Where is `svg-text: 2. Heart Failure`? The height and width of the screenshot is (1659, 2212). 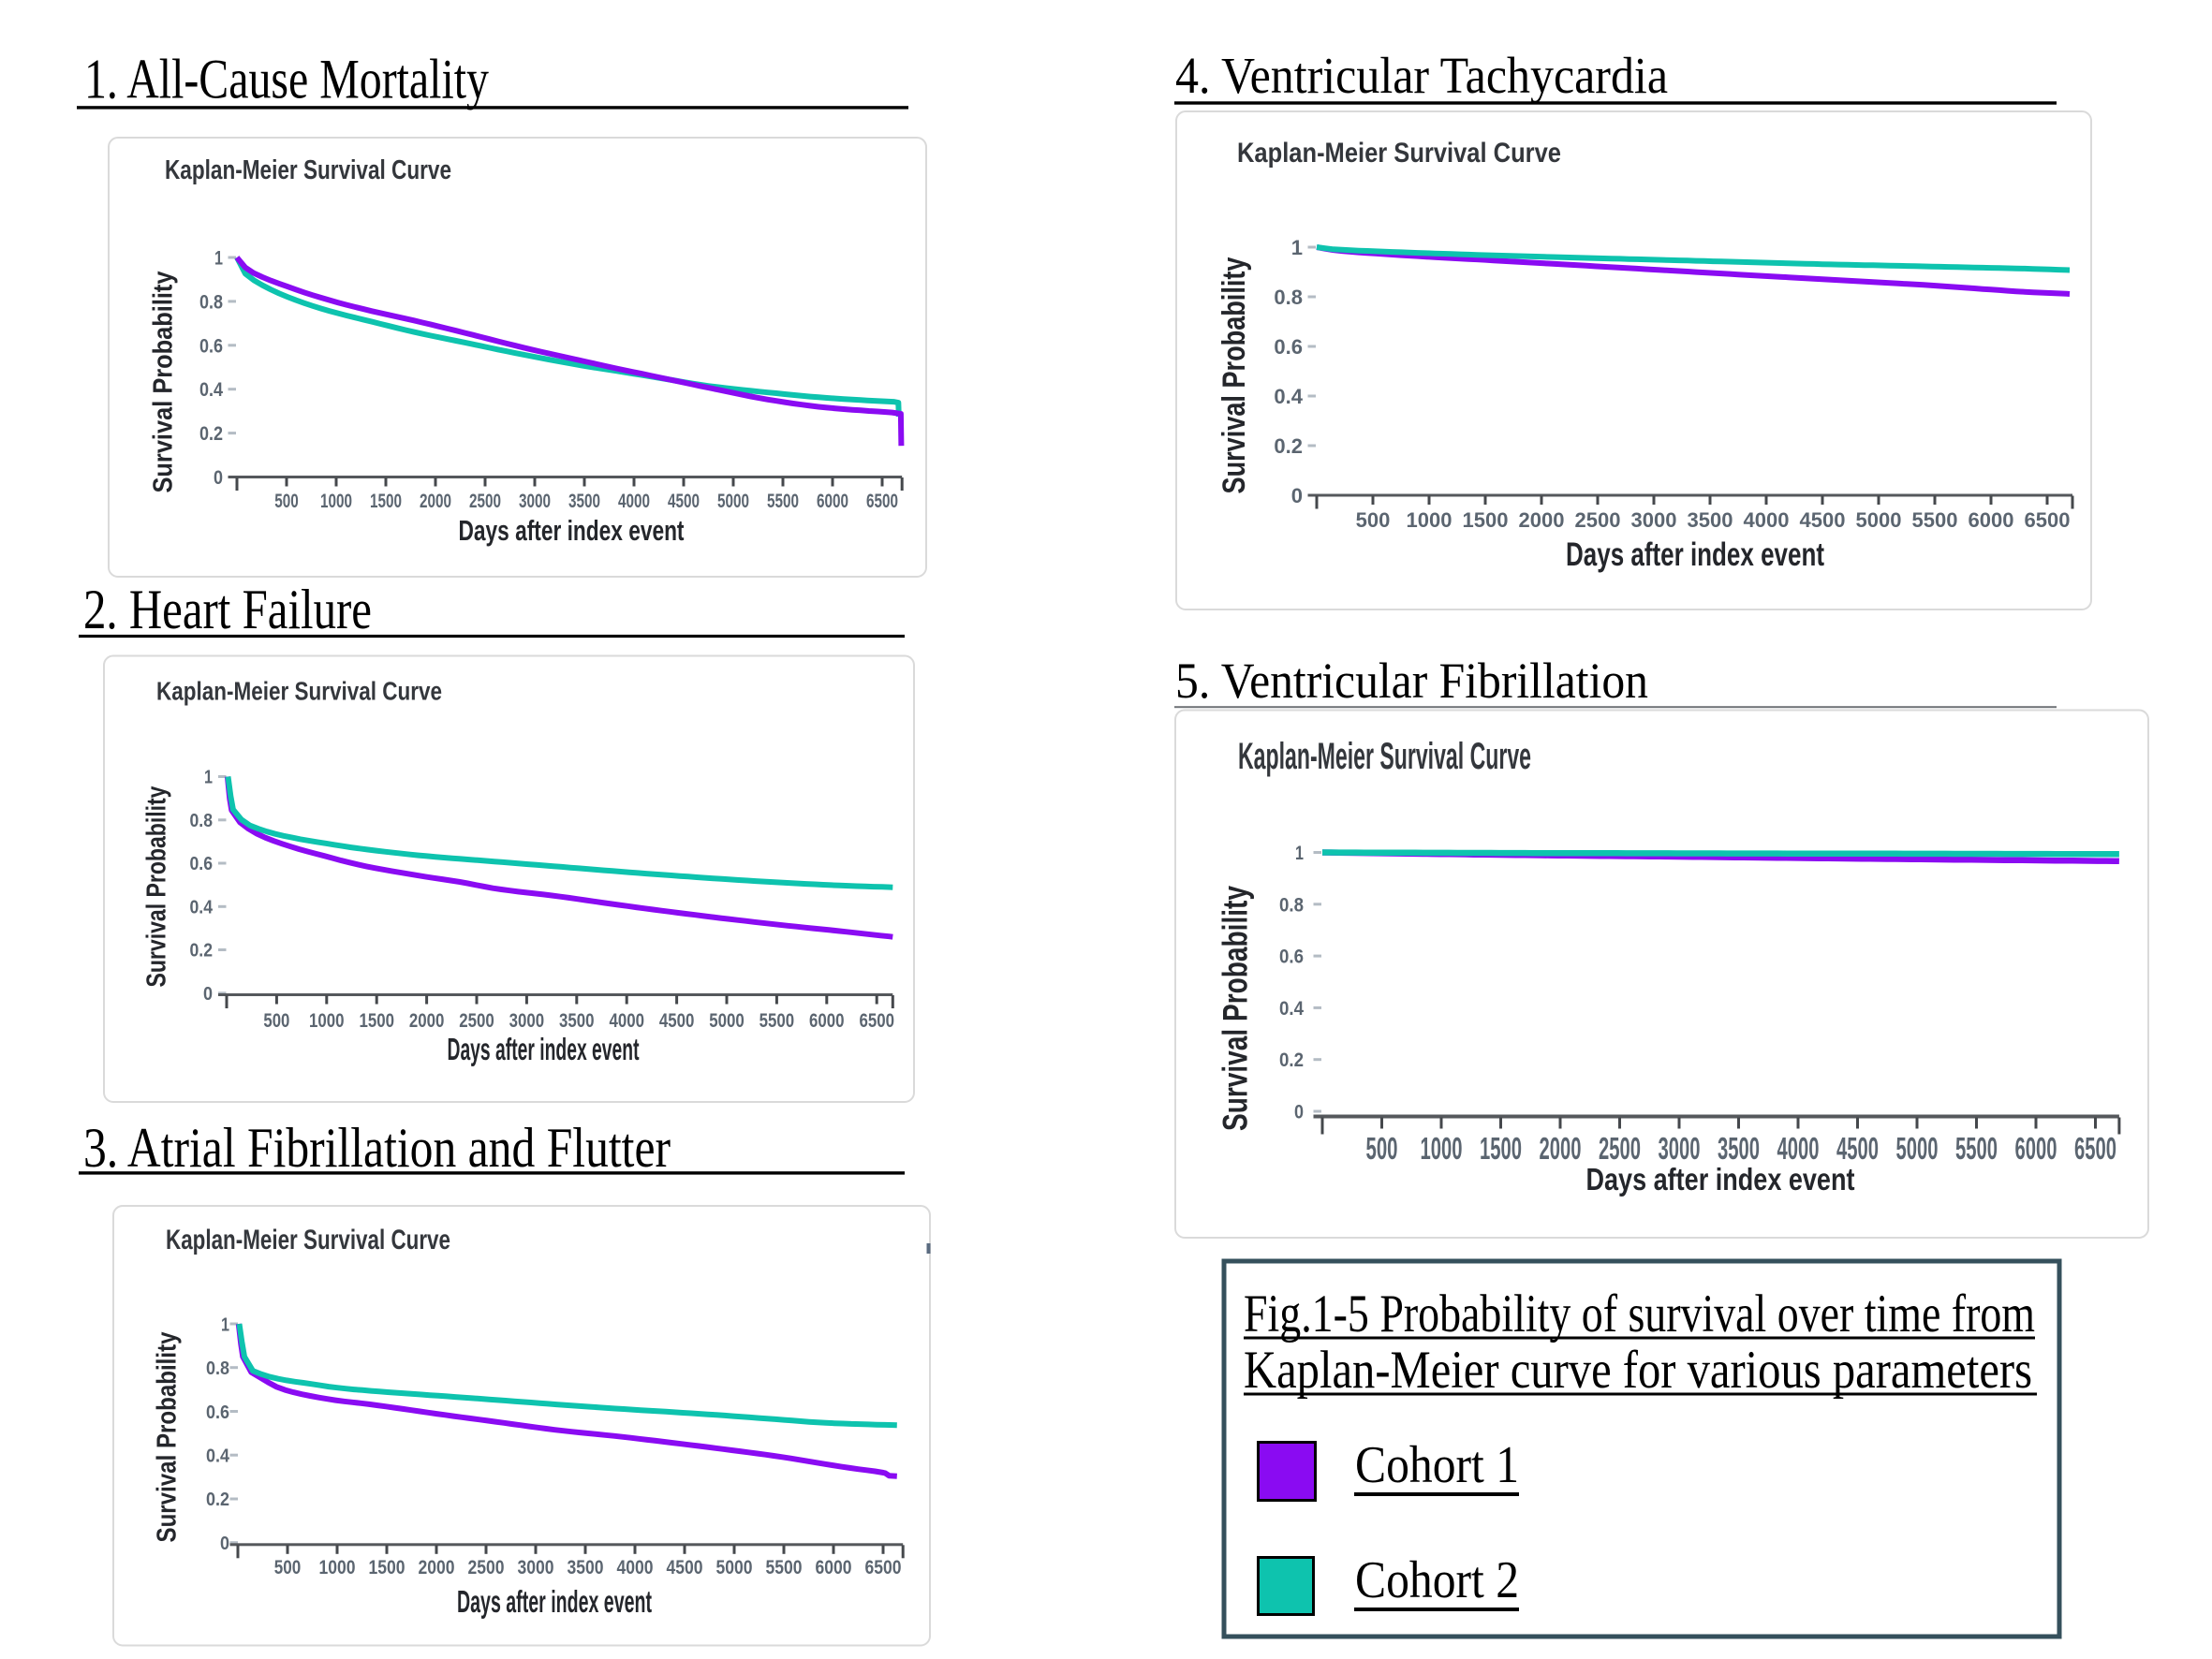
svg-text: 2. Heart Failure is located at coordinates (227, 609).